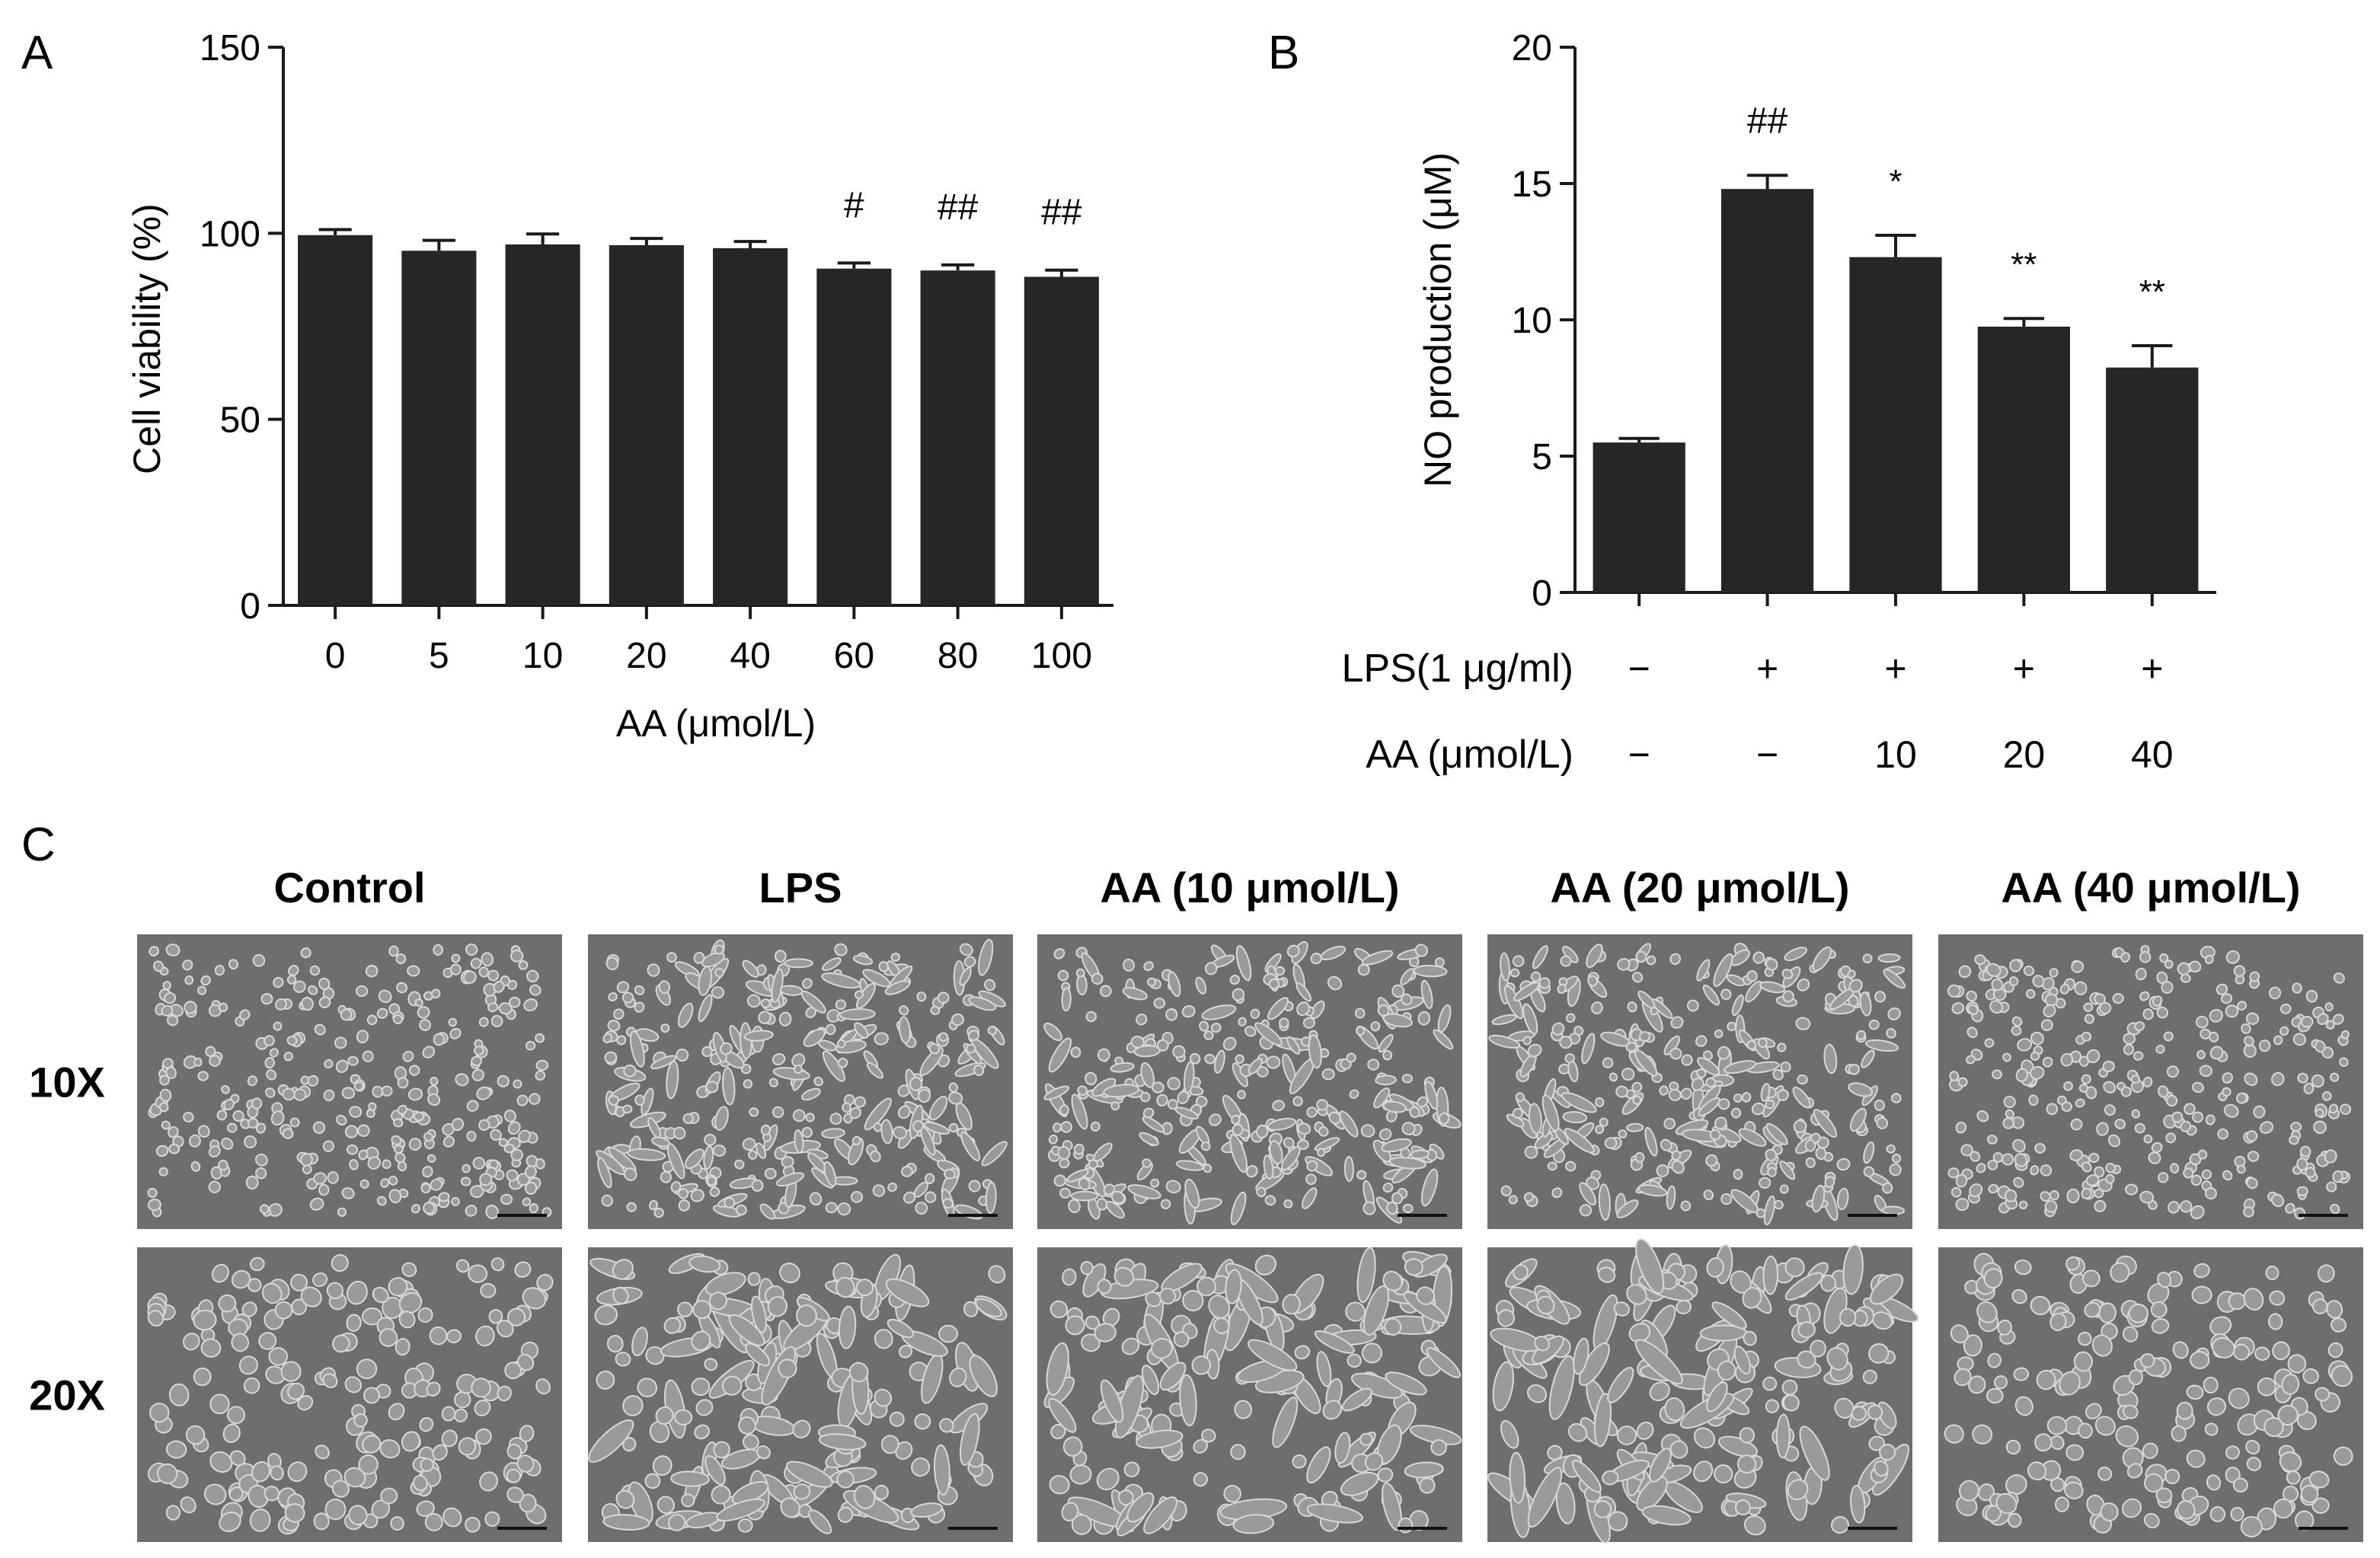  I want to click on micrograph-row-label: 10X, so click(67, 1082).